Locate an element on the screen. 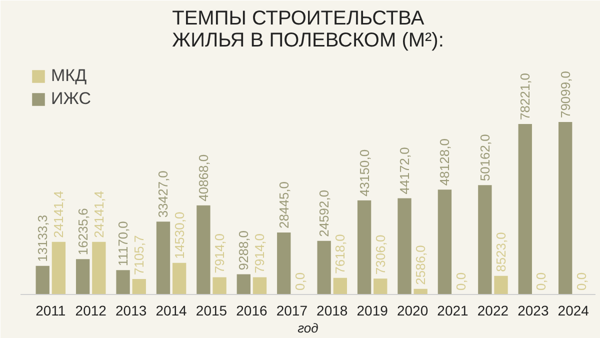 The height and width of the screenshot is (338, 600). data-label: 2586,0 is located at coordinates (420, 265).